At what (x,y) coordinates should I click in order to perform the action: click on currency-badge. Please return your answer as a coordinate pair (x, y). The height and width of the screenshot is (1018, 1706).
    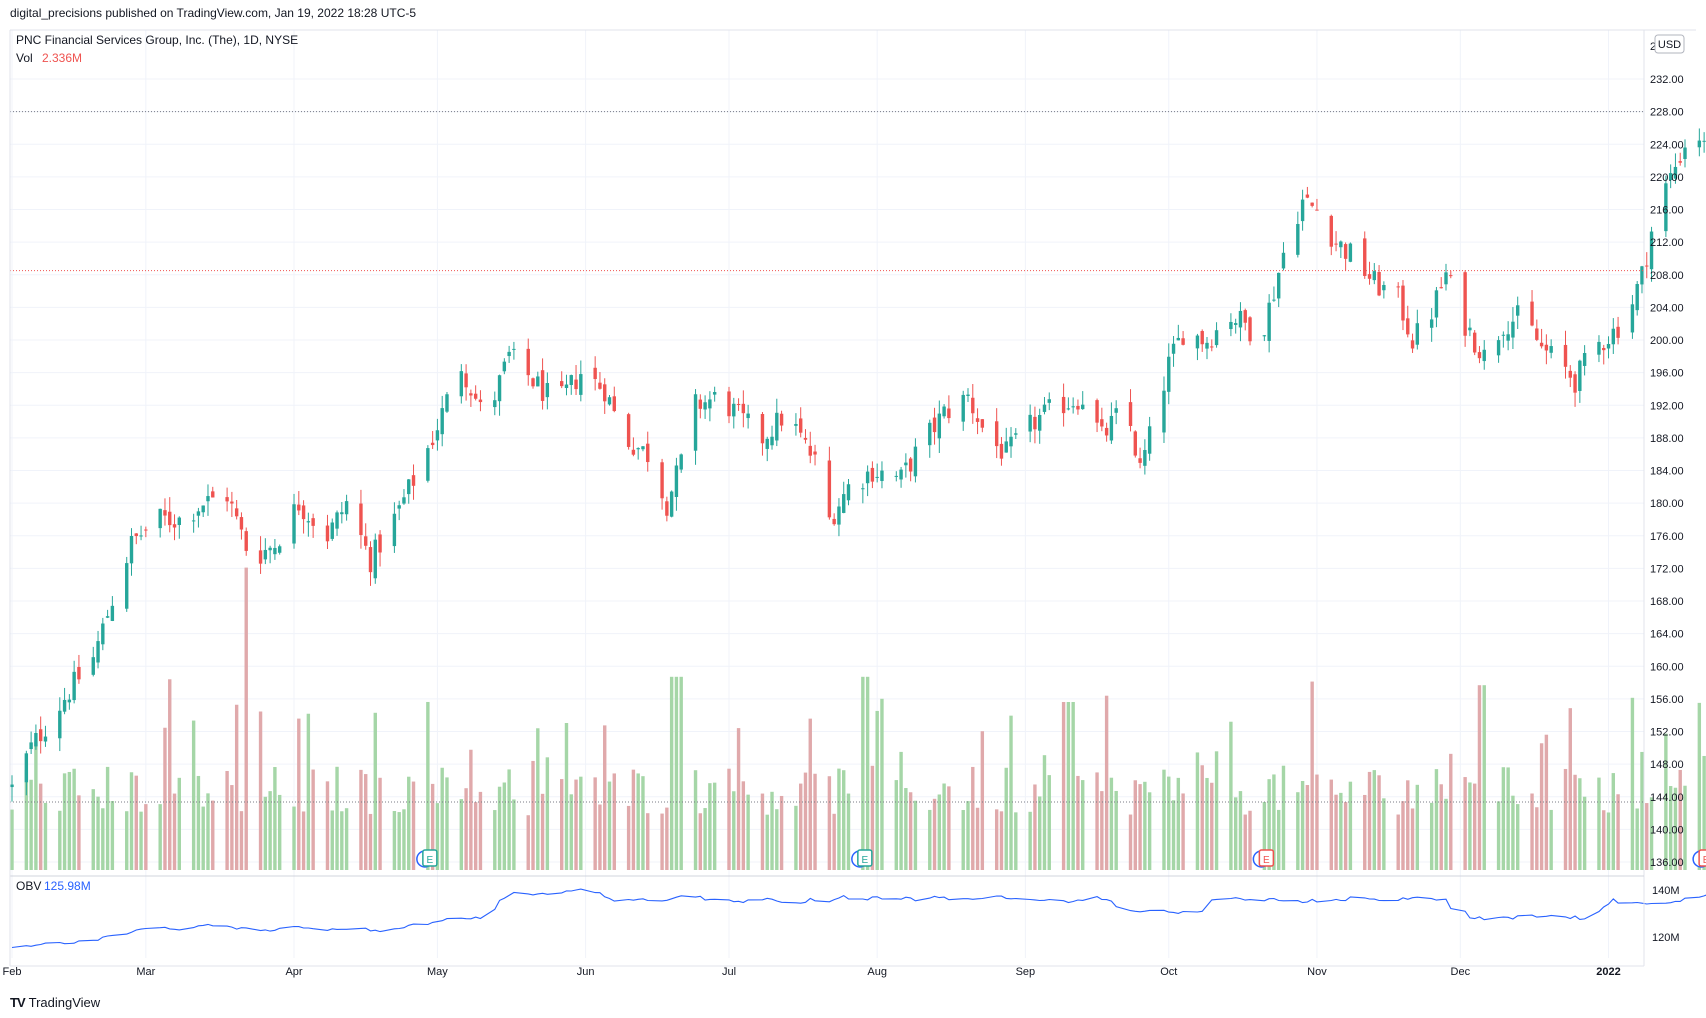
    Looking at the image, I should click on (1669, 44).